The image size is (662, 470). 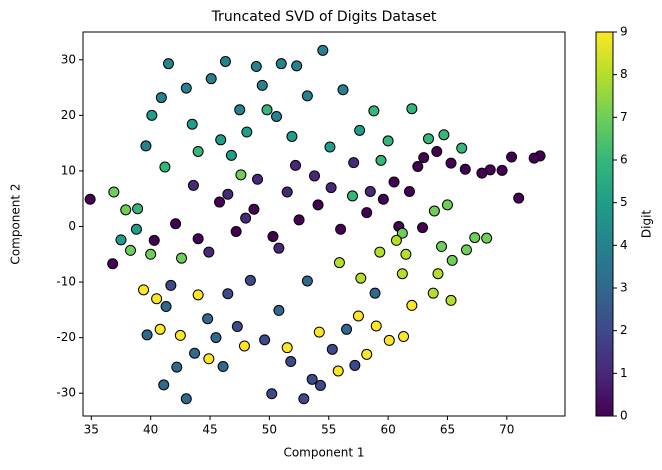 I want to click on y-tick-label: 20, so click(x=68, y=115).